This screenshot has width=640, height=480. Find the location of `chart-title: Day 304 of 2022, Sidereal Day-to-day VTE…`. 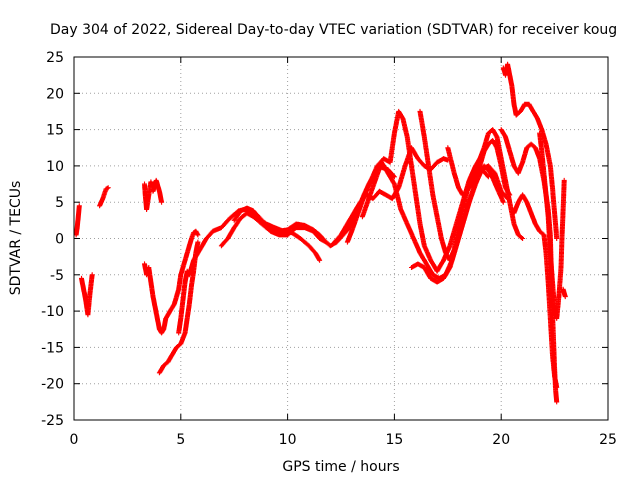

chart-title: Day 304 of 2022, Sidereal Day-to-day VTE… is located at coordinates (333, 30).